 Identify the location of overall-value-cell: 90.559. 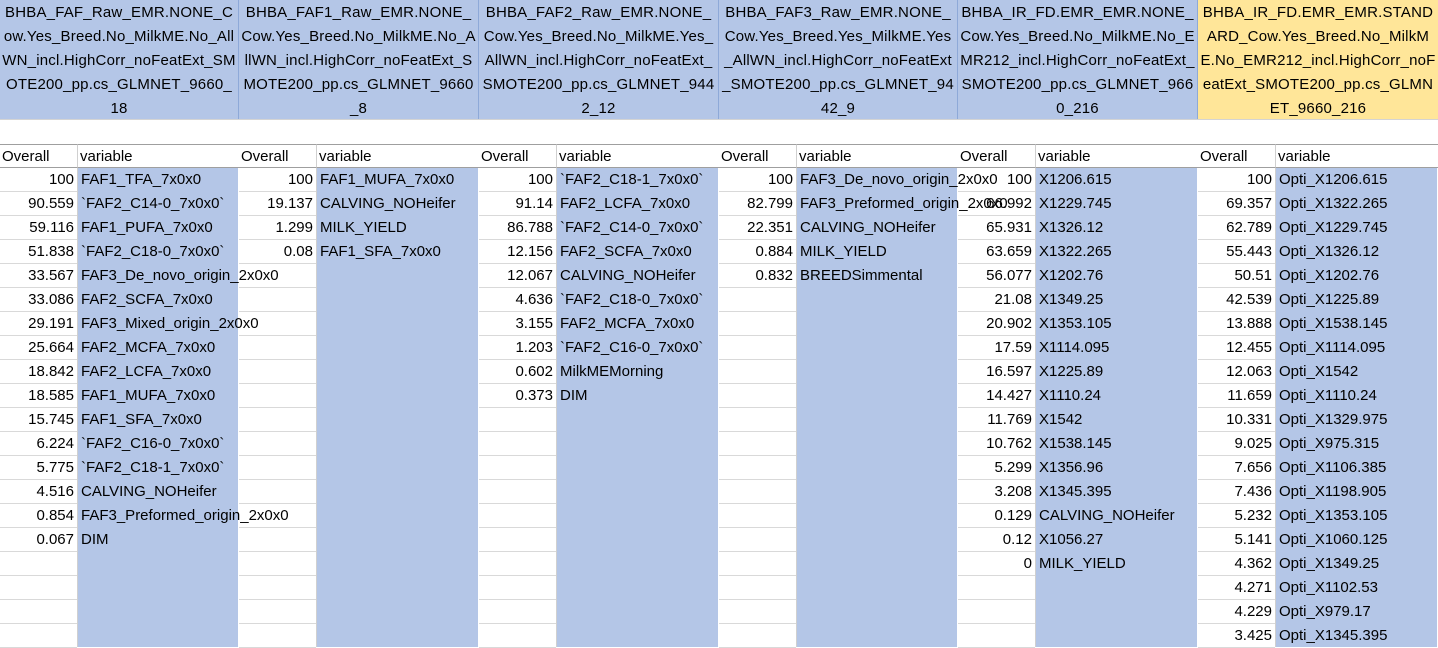
(51, 203).